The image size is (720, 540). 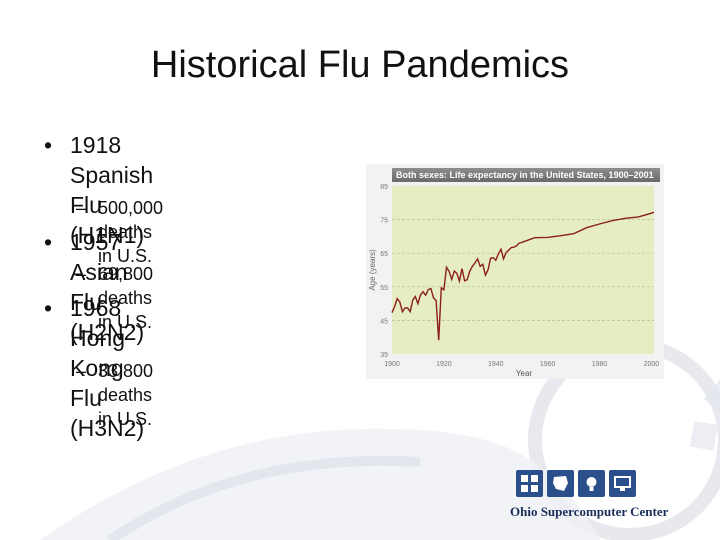 What do you see at coordinates (444, 364) in the screenshot?
I see `x-tick-label: 1920` at bounding box center [444, 364].